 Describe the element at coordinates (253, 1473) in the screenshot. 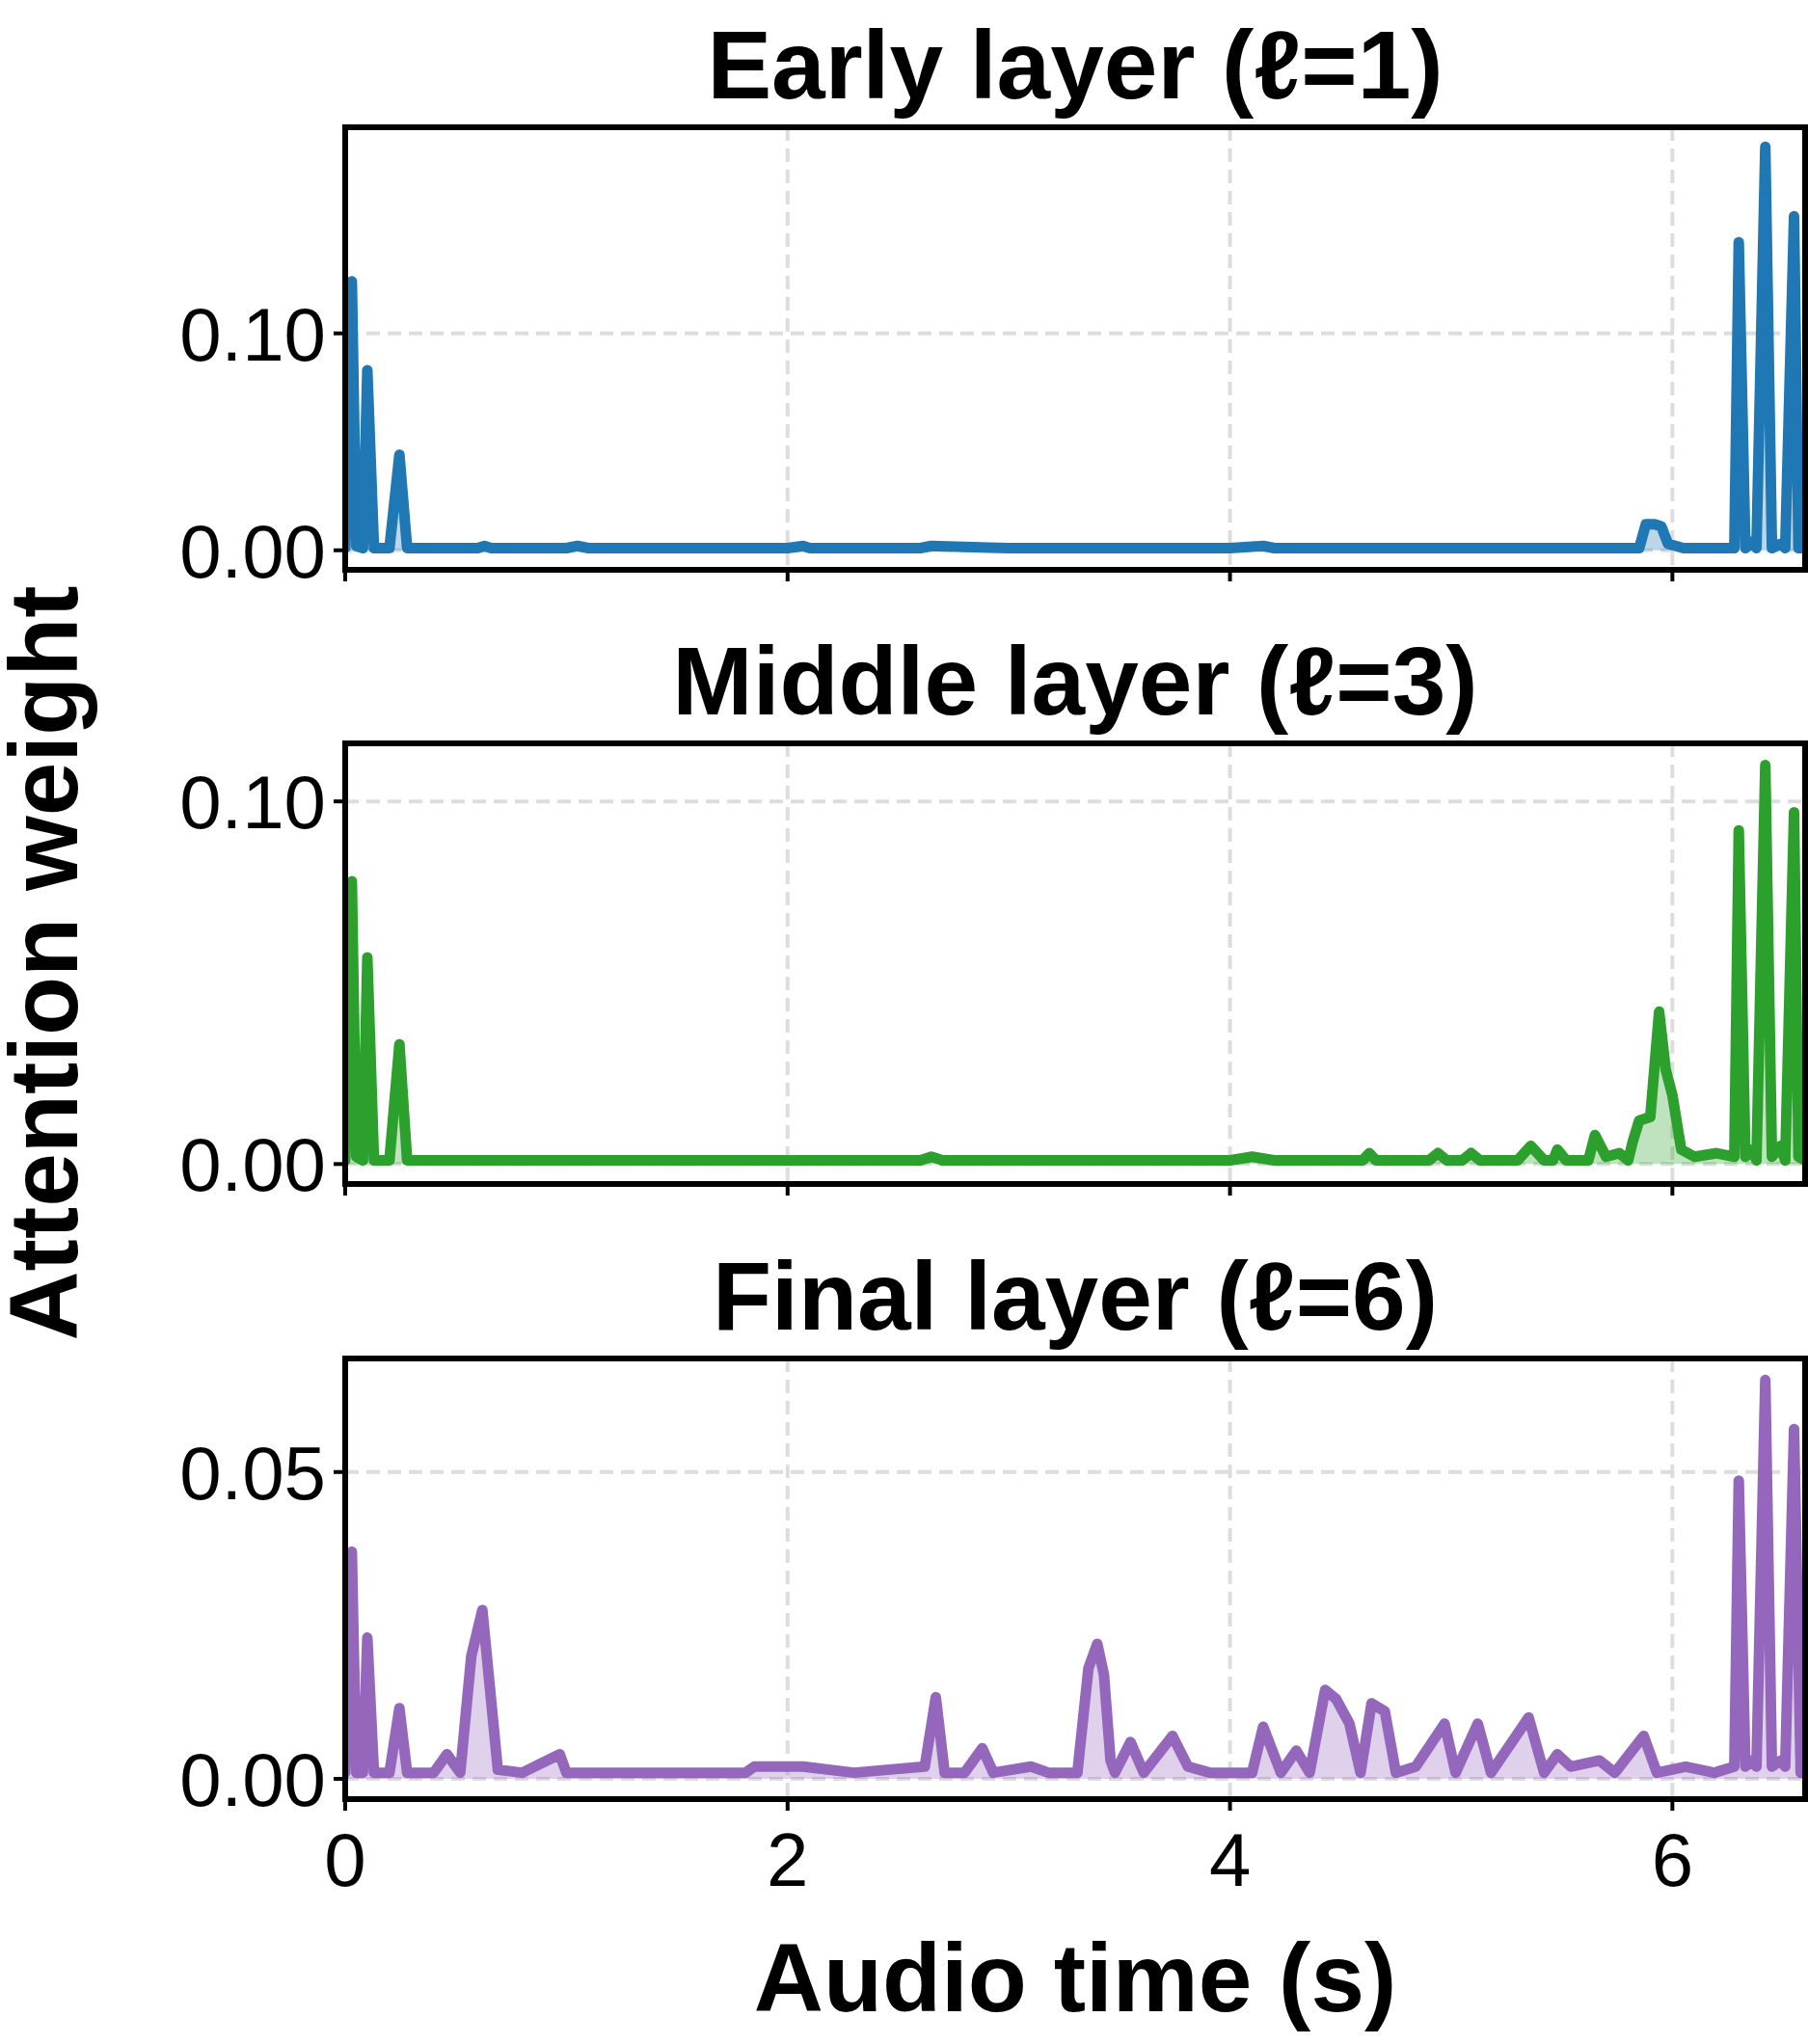

I see `y-tick-label: 0.05` at that location.